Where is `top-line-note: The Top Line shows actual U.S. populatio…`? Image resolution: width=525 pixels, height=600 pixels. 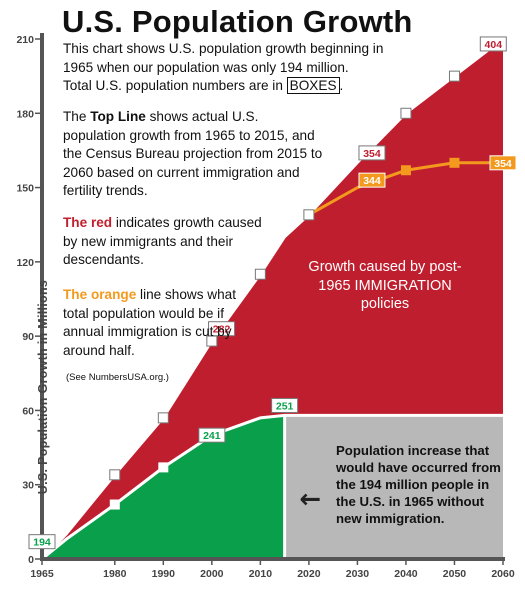
top-line-note: The Top Line shows actual U.S. populatio… is located at coordinates (193, 154).